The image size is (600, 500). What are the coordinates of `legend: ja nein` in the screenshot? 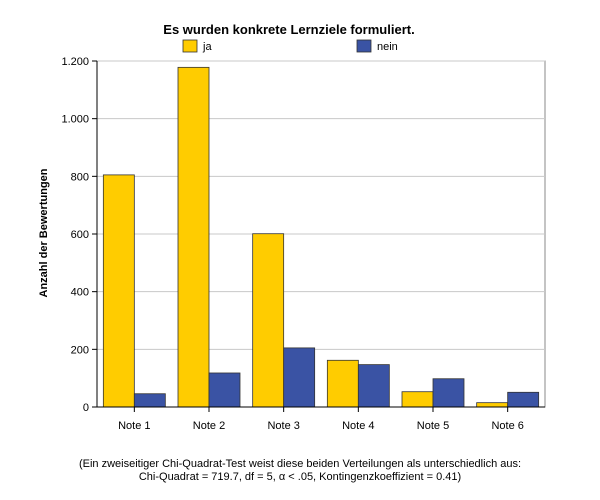 It's located at (290, 46).